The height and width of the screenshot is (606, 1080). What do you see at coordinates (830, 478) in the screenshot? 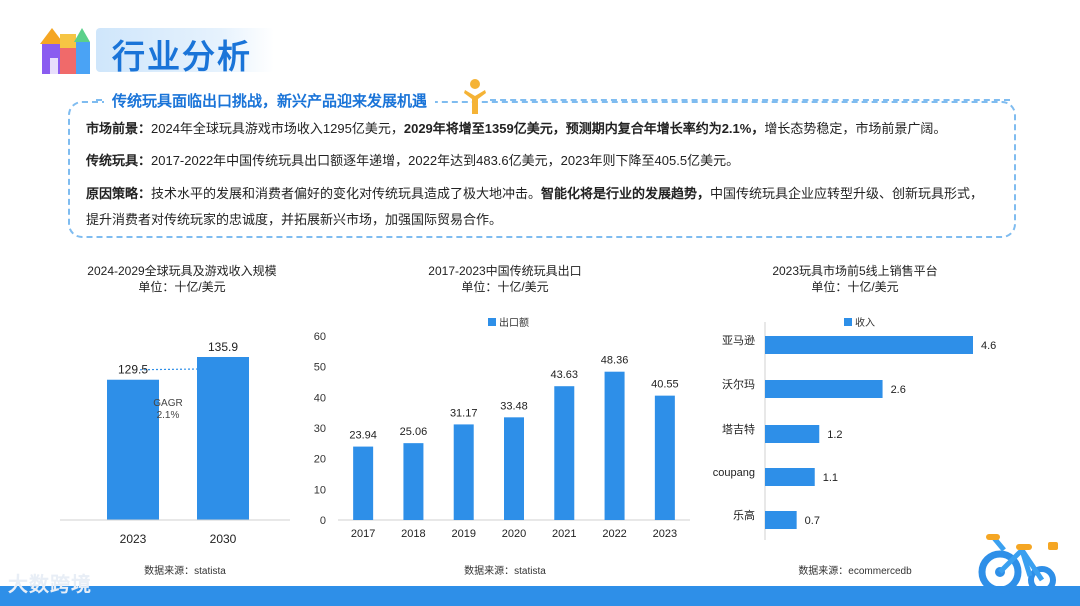
I see `chart3-value-label: 1.1` at bounding box center [830, 478].